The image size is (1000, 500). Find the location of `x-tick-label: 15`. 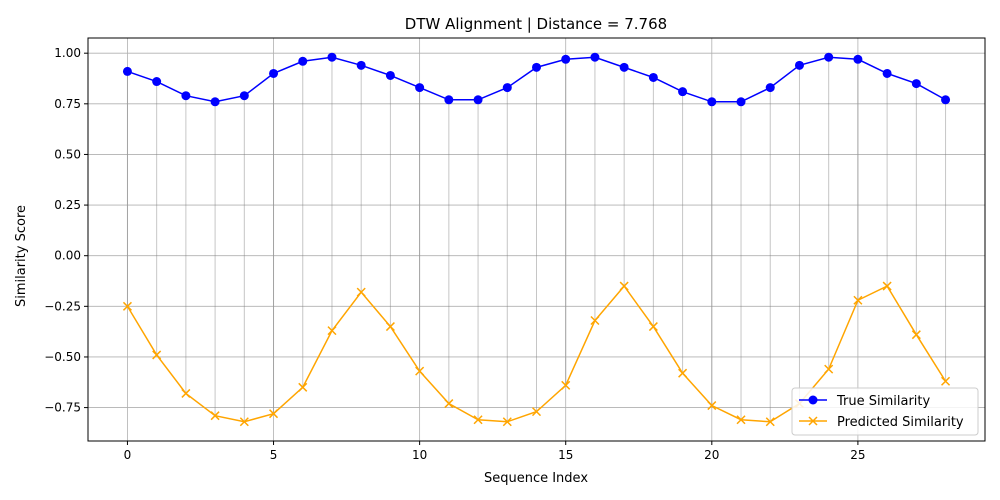

x-tick-label: 15 is located at coordinates (565, 455).